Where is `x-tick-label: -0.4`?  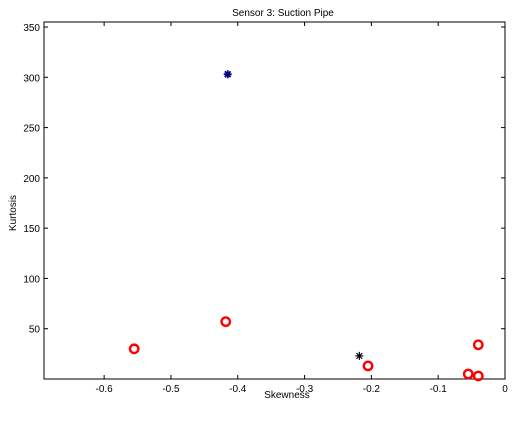
x-tick-label: -0.4 is located at coordinates (238, 389).